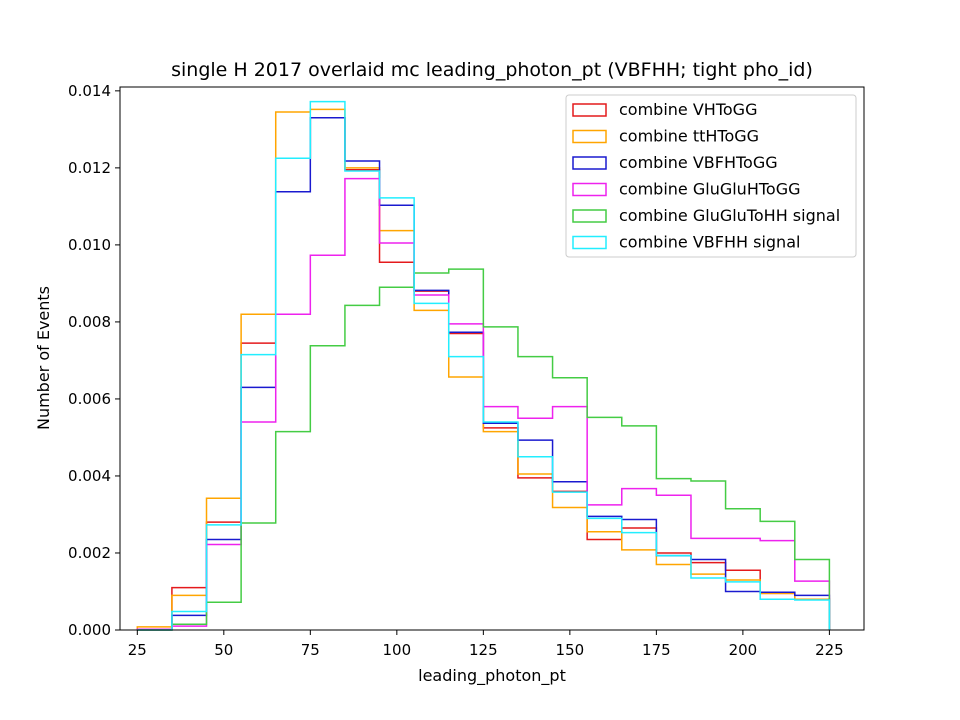 Image resolution: width=960 pixels, height=720 pixels. Describe the element at coordinates (689, 136) in the screenshot. I see `legend-label: combine ttHToGG` at that location.